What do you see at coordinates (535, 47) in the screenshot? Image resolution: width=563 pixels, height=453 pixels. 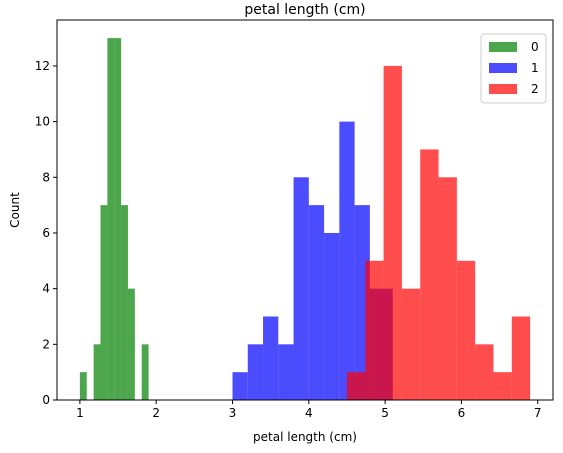 I see `legend-label-0: 0` at bounding box center [535, 47].